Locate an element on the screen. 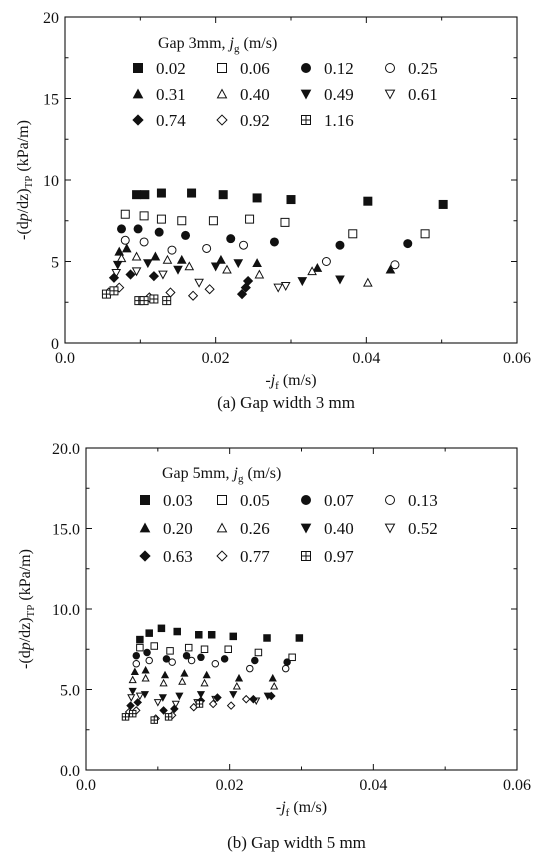 This screenshot has height=863, width=548. series-0.77 is located at coordinates (187, 708).